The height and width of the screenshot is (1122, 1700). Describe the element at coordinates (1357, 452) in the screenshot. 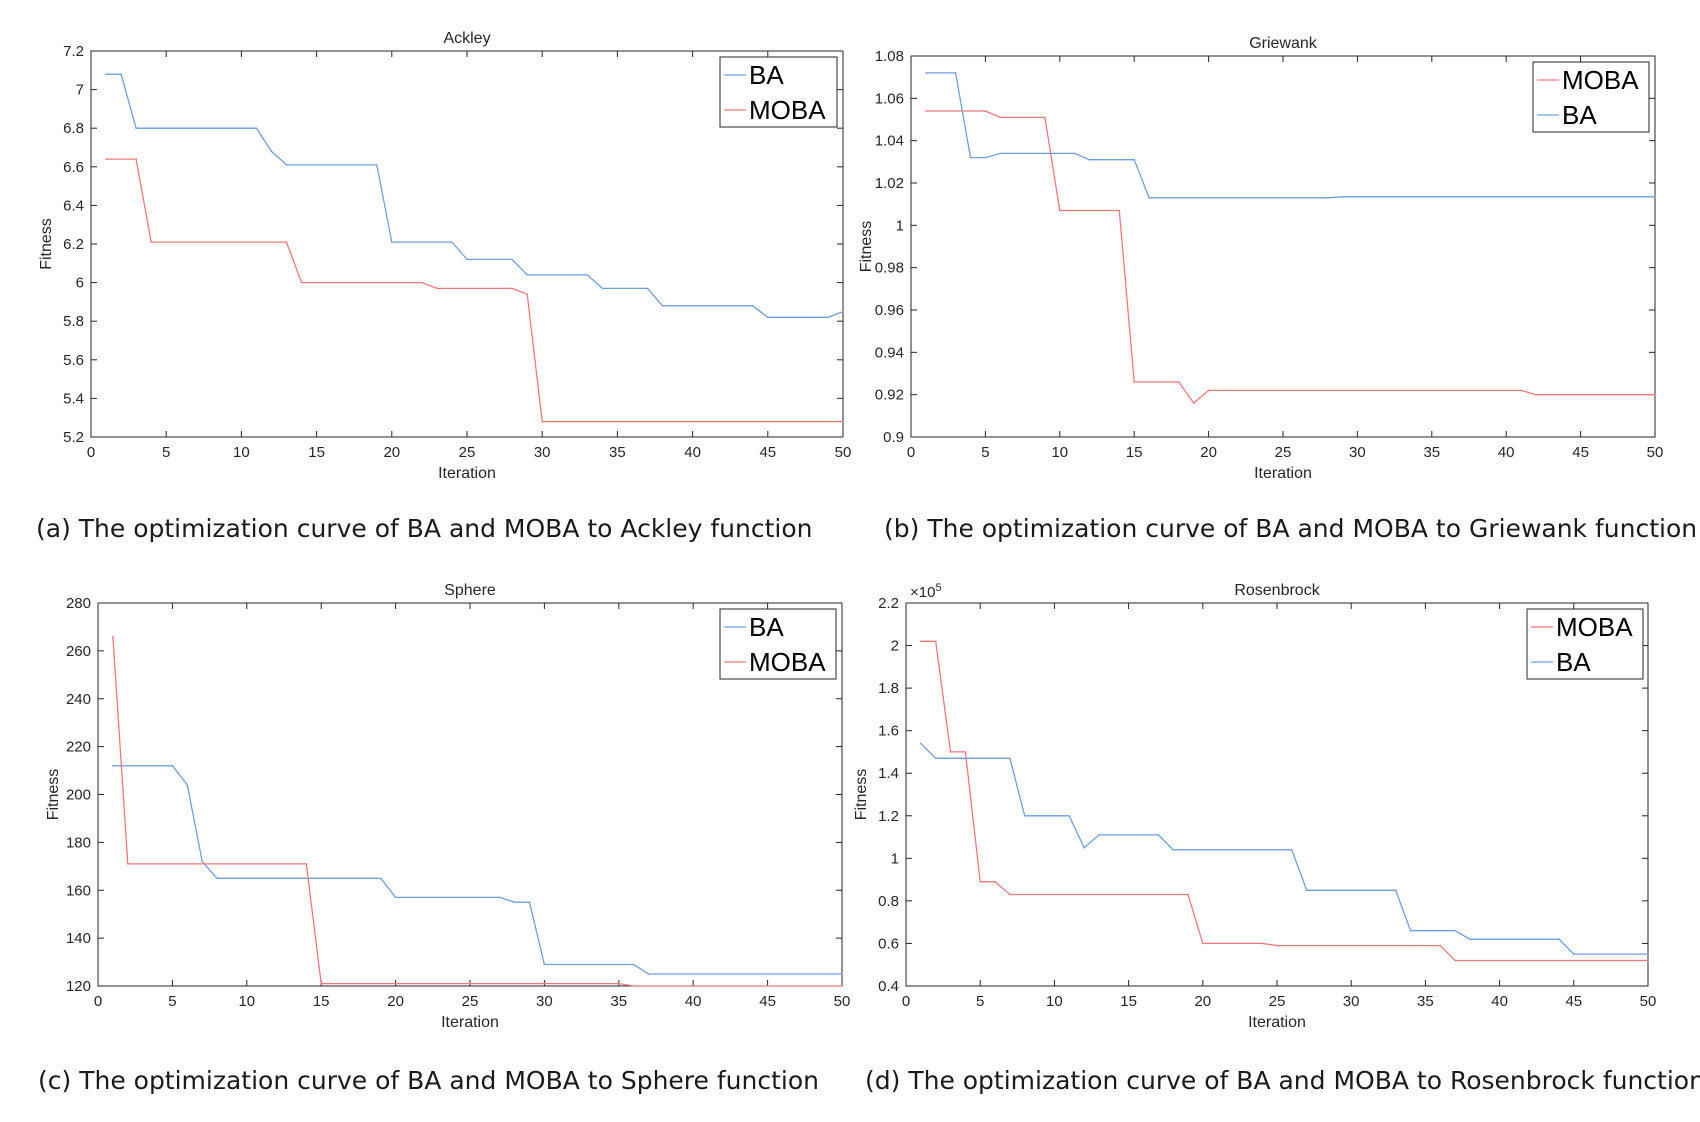

I see `griewank-x-tick-label: 30` at that location.